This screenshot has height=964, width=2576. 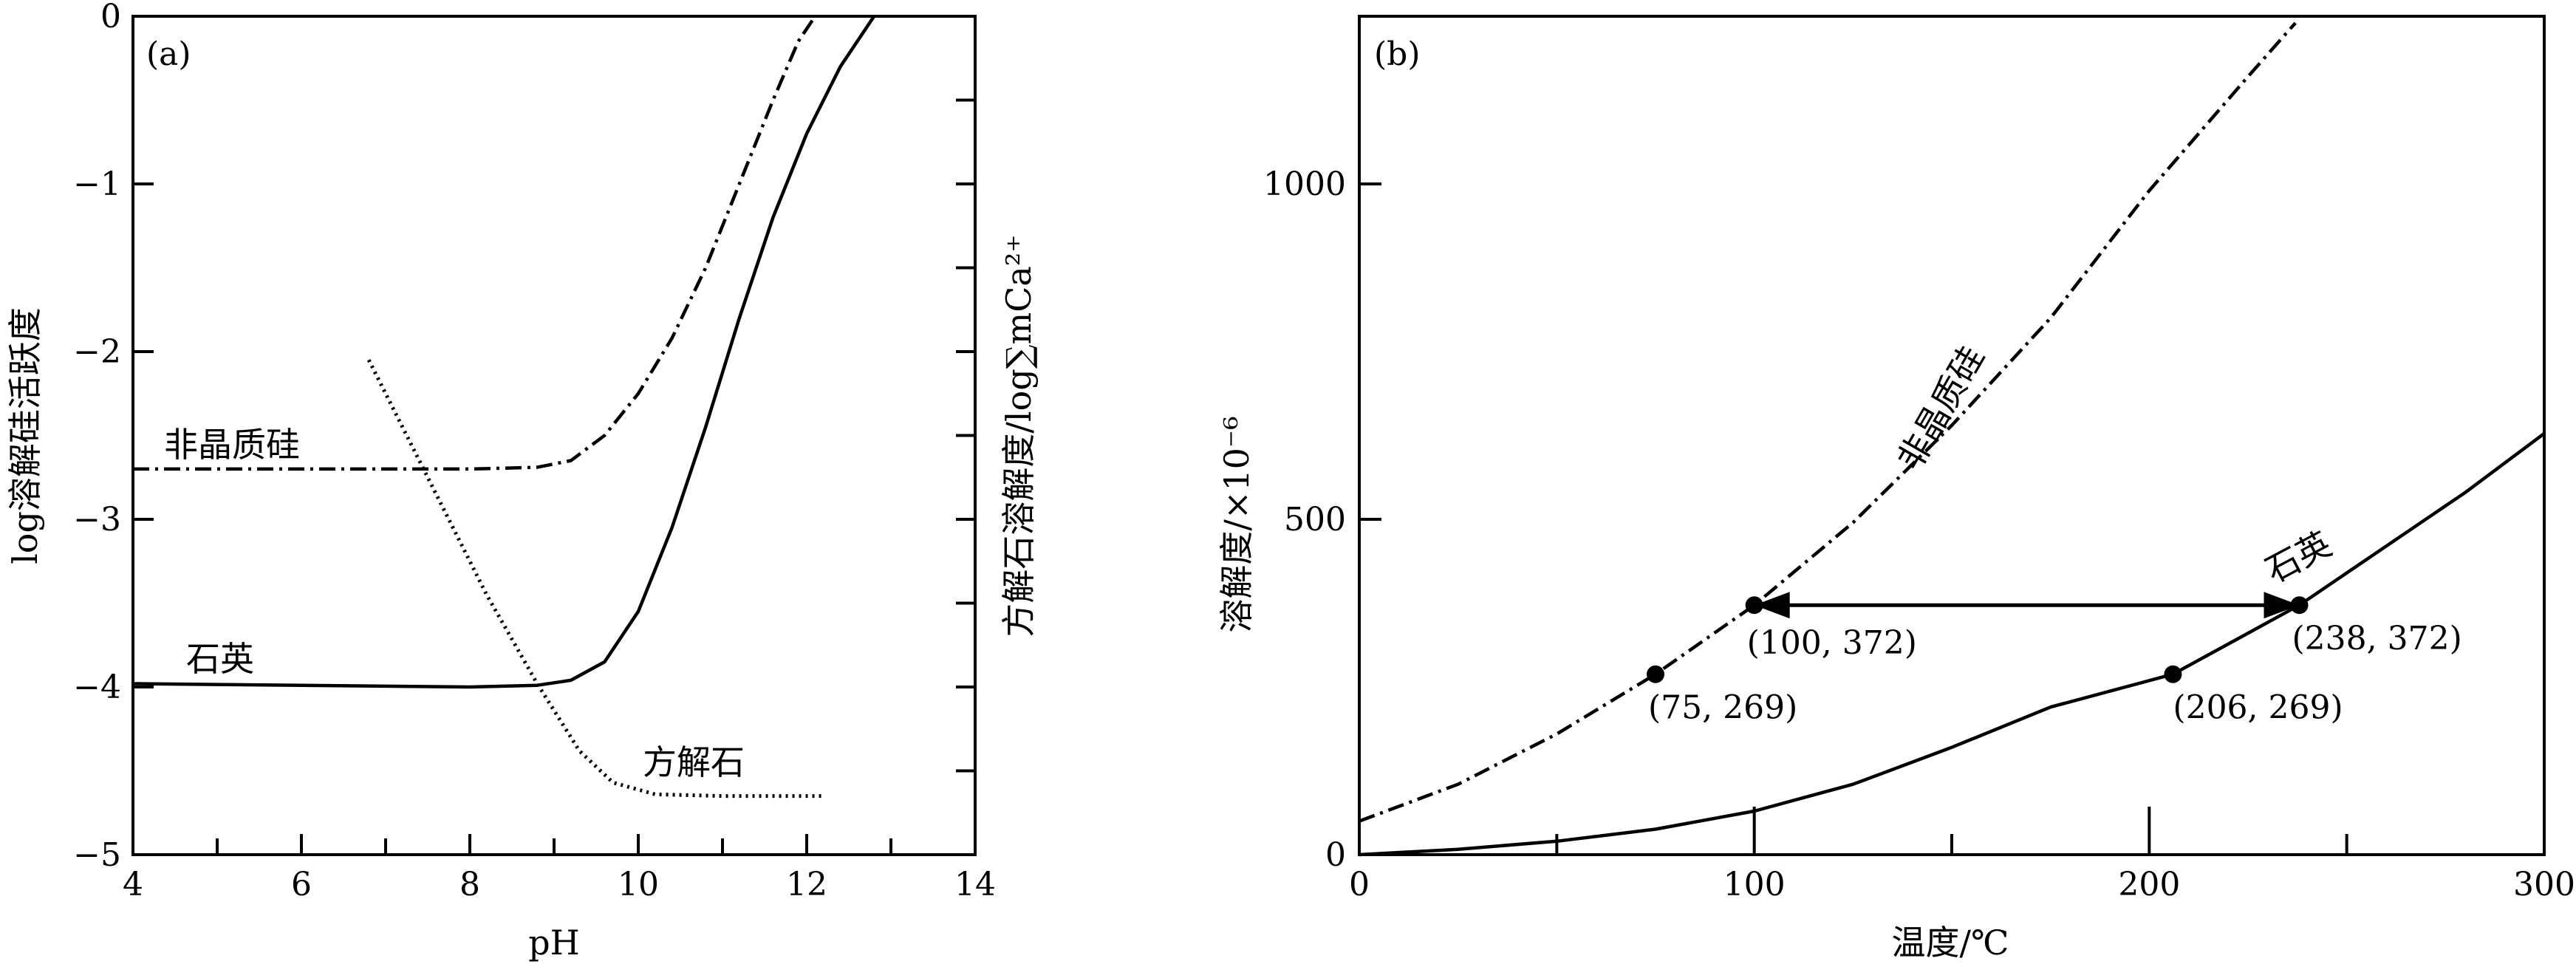 What do you see at coordinates (1019, 436) in the screenshot?
I see `panel-a-right-axis-title: 方解石溶解度/log∑mCa²⁺` at bounding box center [1019, 436].